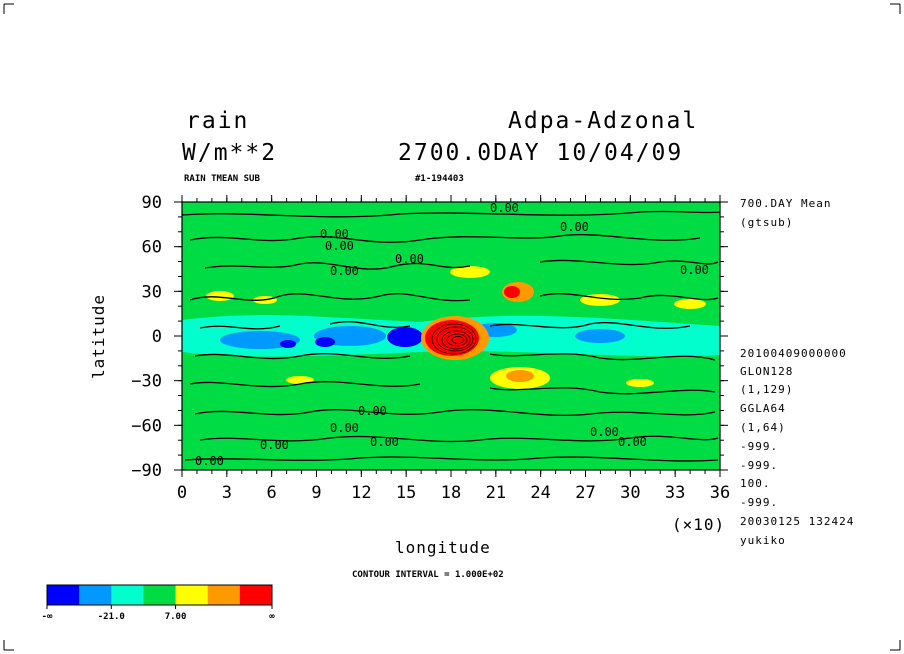  Describe the element at coordinates (230, 153) in the screenshot. I see `units-label: W/m**2` at that location.